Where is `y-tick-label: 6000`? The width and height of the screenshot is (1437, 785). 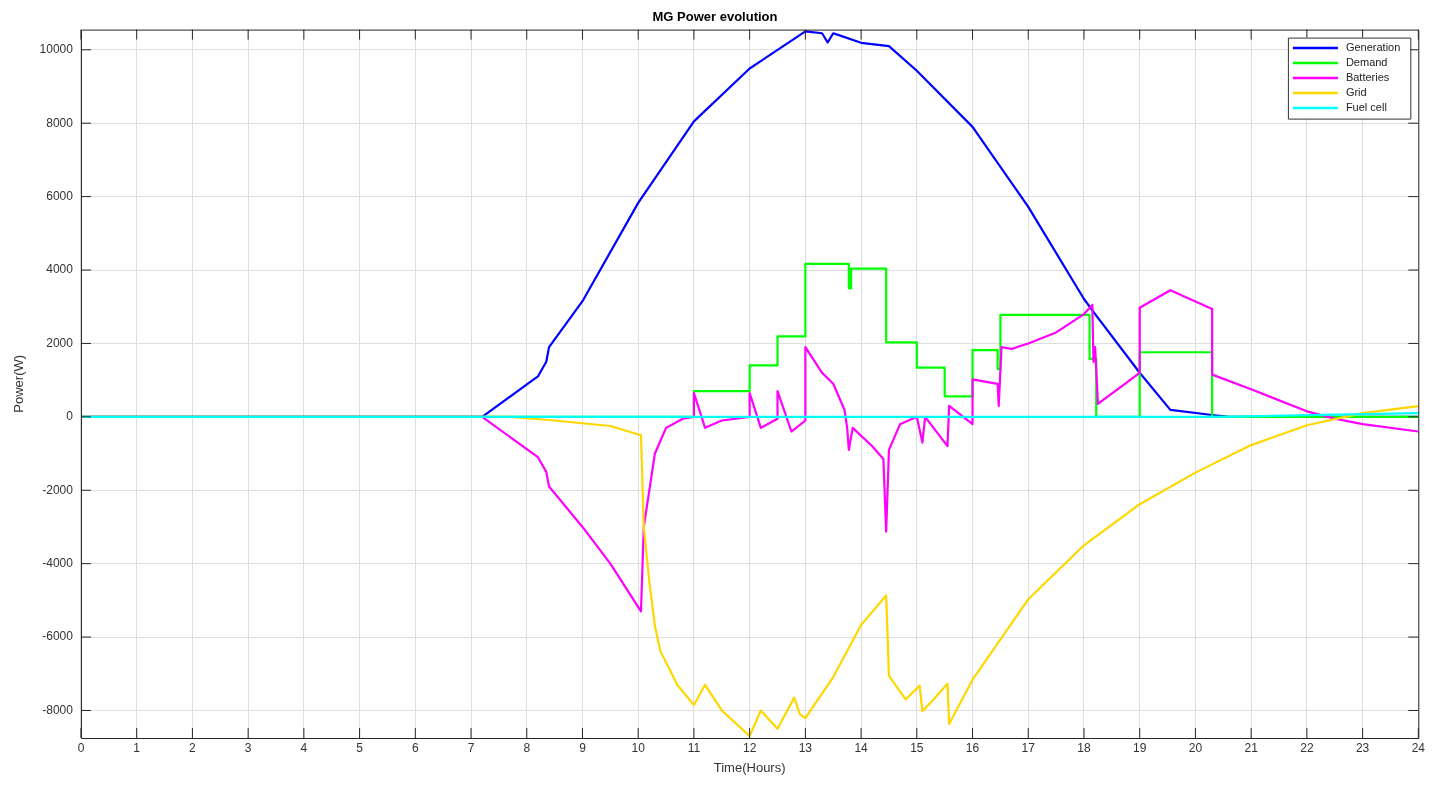 y-tick-label: 6000 is located at coordinates (60, 195).